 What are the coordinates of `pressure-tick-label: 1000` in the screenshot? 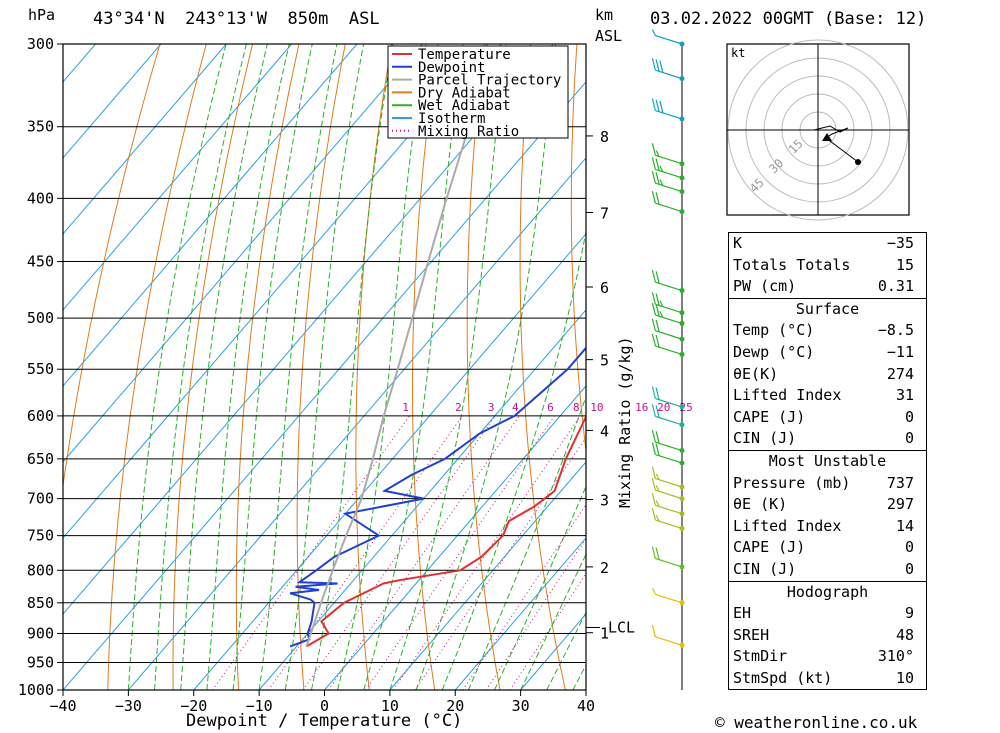 It's located at (36, 690).